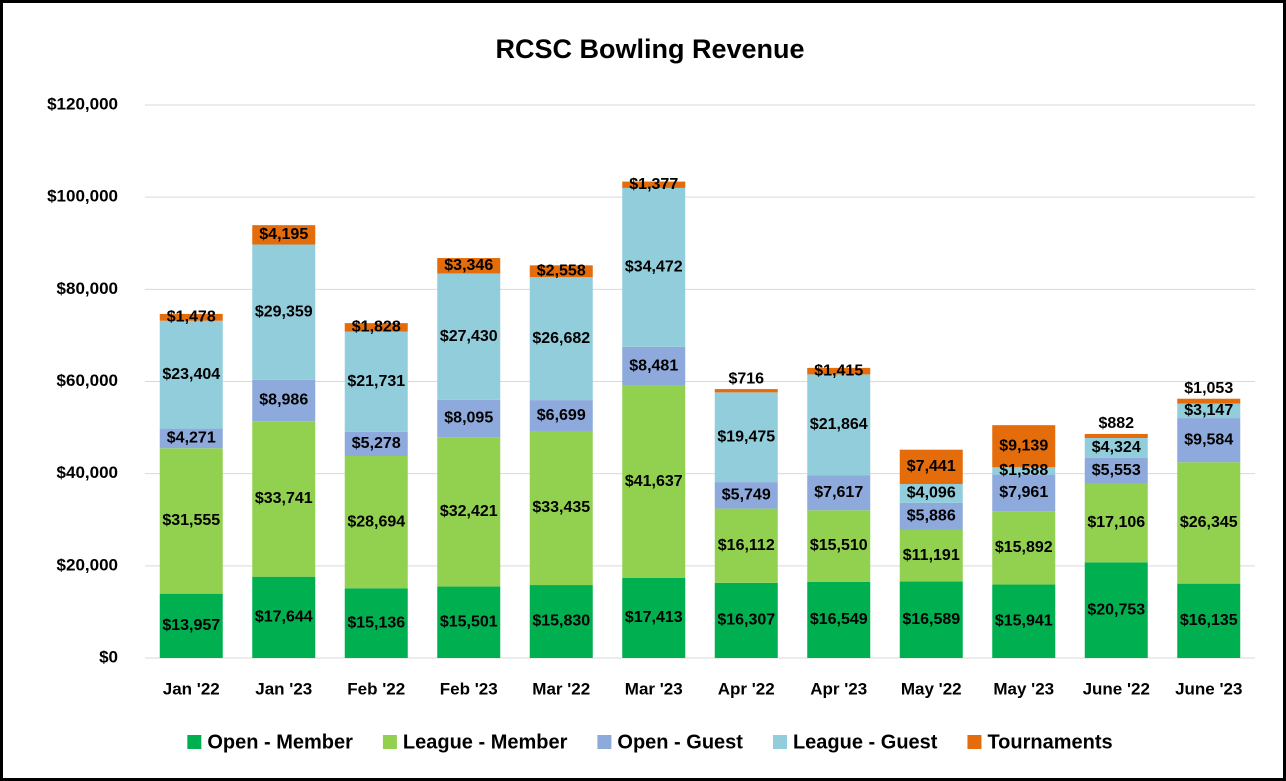 This screenshot has width=1286, height=781. What do you see at coordinates (653, 184) in the screenshot?
I see `data-label: $1,377` at bounding box center [653, 184].